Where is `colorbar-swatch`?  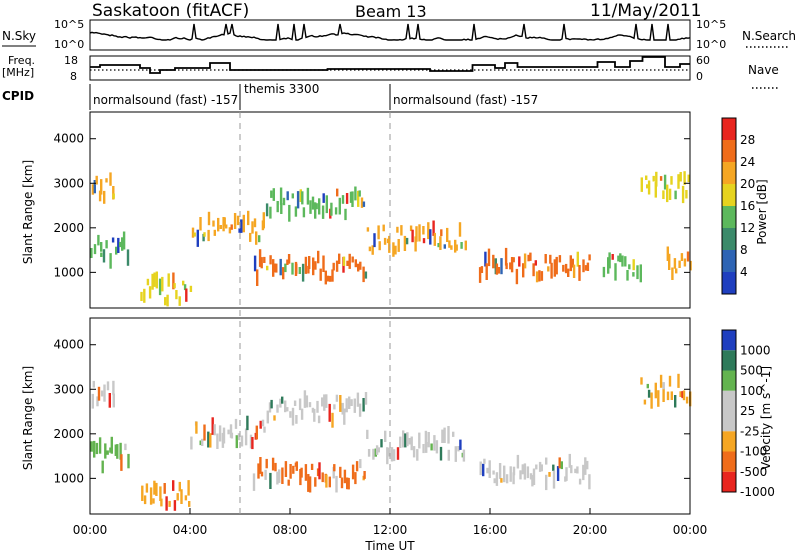 colorbar-swatch is located at coordinates (729, 217).